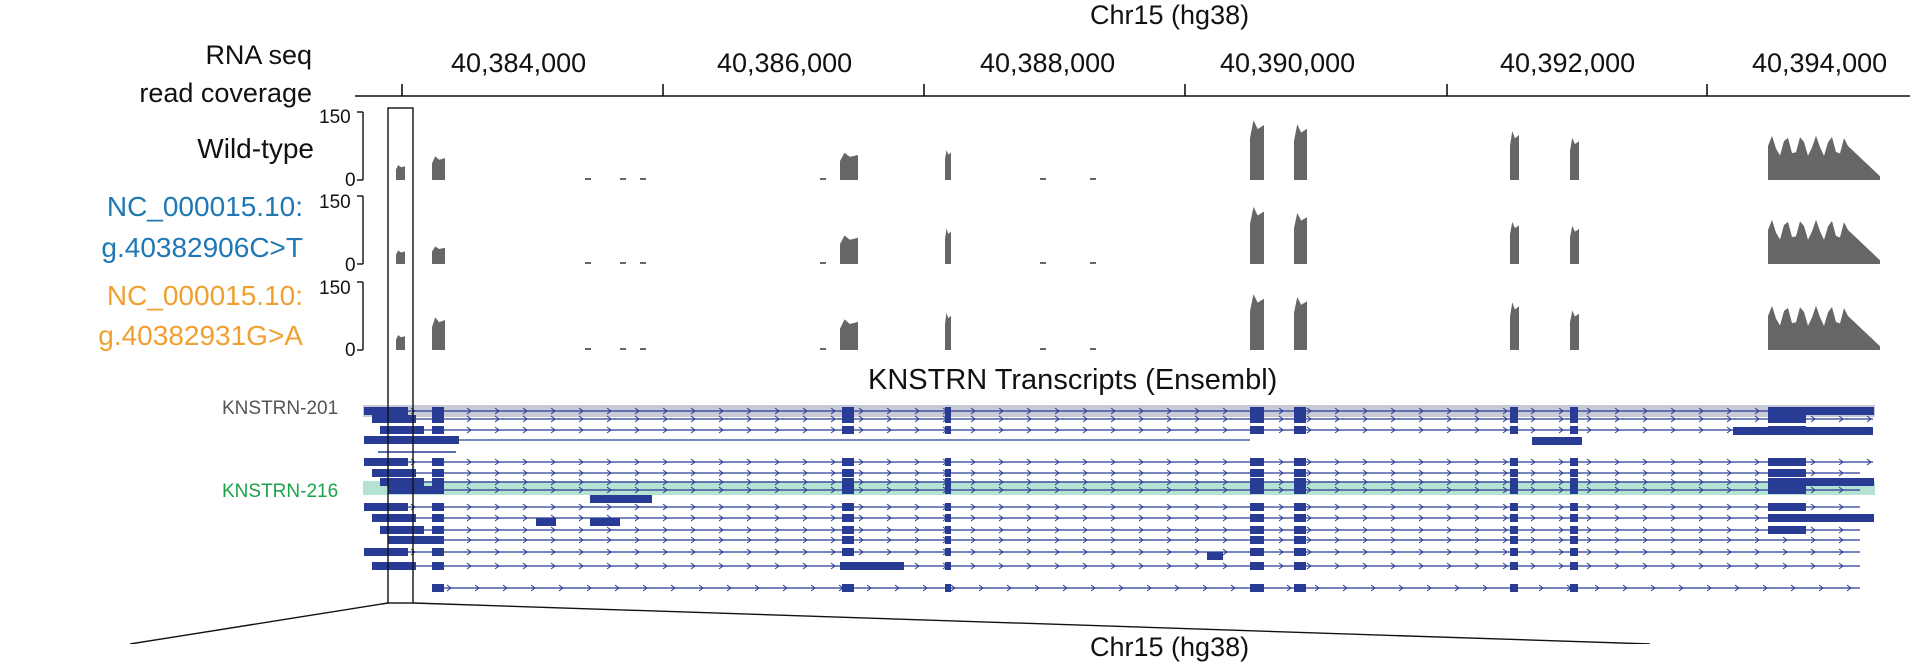 This screenshot has height=663, width=1920. Describe the element at coordinates (1119, 488) in the screenshot. I see `transcript-highlight-band` at that location.